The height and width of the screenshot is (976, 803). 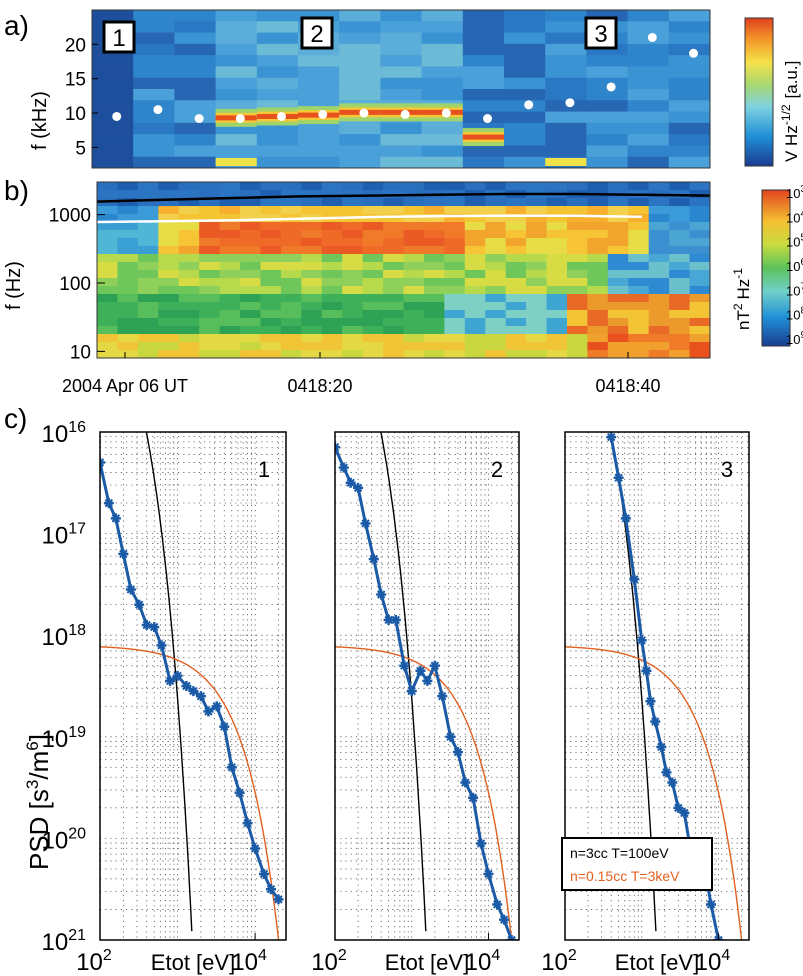 What do you see at coordinates (64, 636) in the screenshot?
I see `ytick-label-c: 1018` at bounding box center [64, 636].